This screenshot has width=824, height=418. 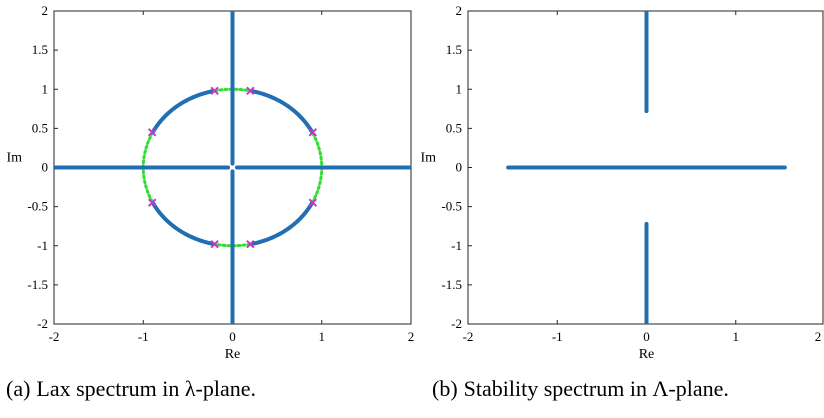 I want to click on caption-label: (b), so click(x=445, y=388).